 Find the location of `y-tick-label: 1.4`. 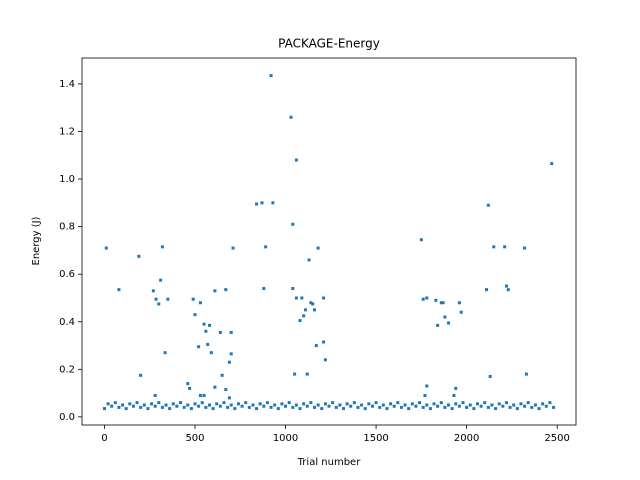

y-tick-label: 1.4 is located at coordinates (67, 84).